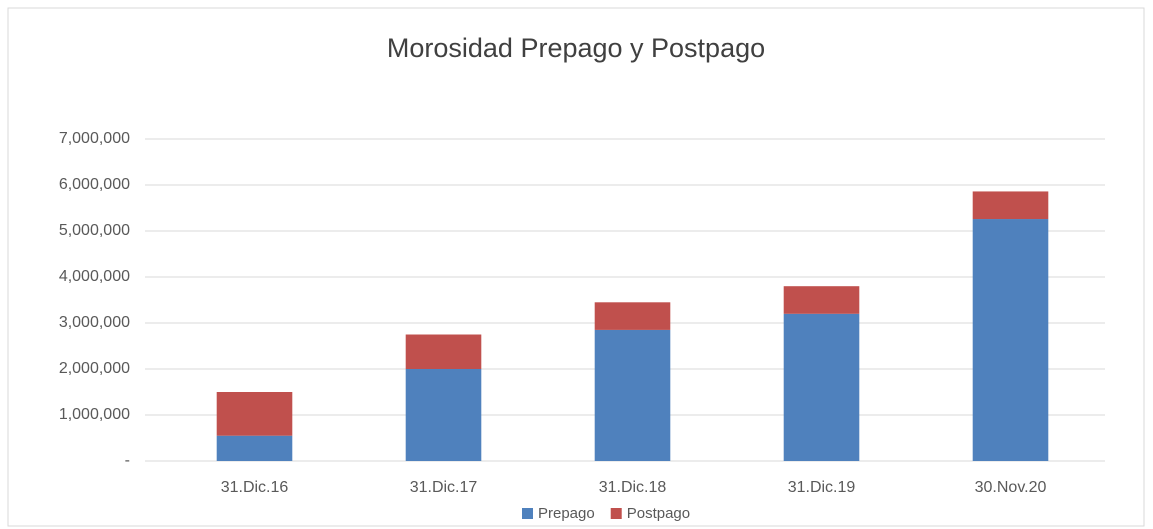 Image resolution: width=1153 pixels, height=529 pixels. I want to click on y-tick-label: 7,000,000, so click(94, 138).